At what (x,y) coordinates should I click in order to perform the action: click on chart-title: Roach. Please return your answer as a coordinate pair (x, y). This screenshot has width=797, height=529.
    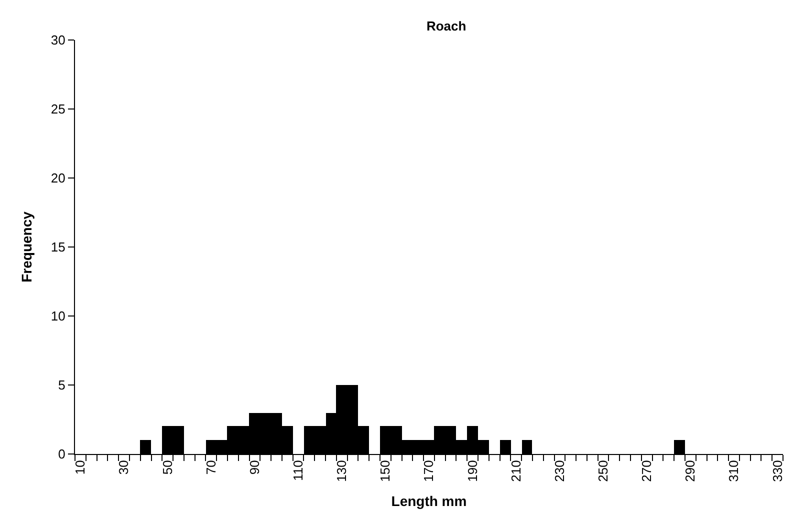
    Looking at the image, I should click on (446, 26).